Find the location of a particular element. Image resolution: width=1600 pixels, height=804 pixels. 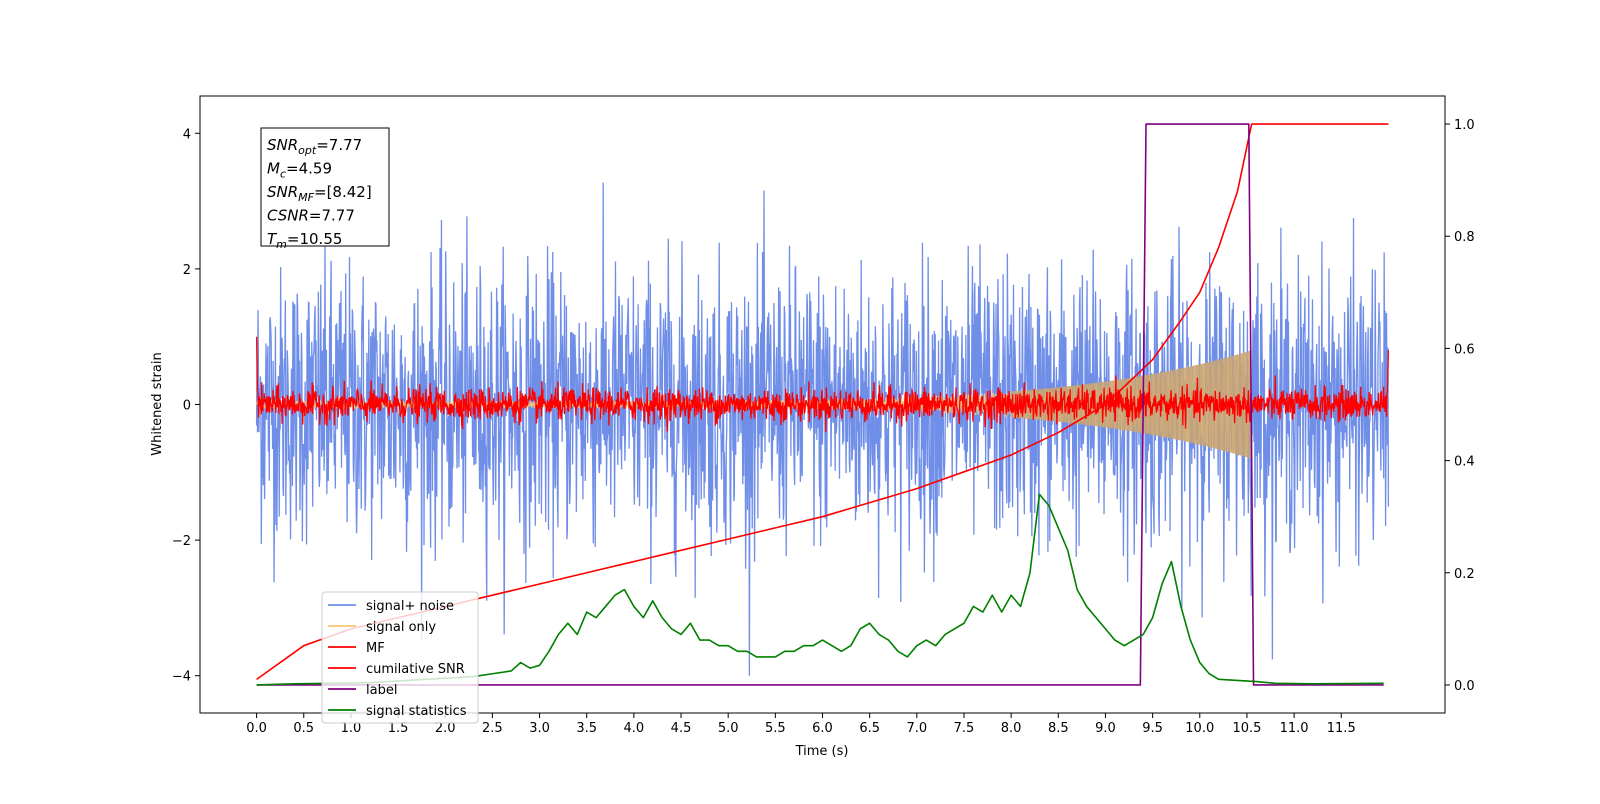

info-box-entry: SNRopt=7.77 is located at coordinates (314, 146).